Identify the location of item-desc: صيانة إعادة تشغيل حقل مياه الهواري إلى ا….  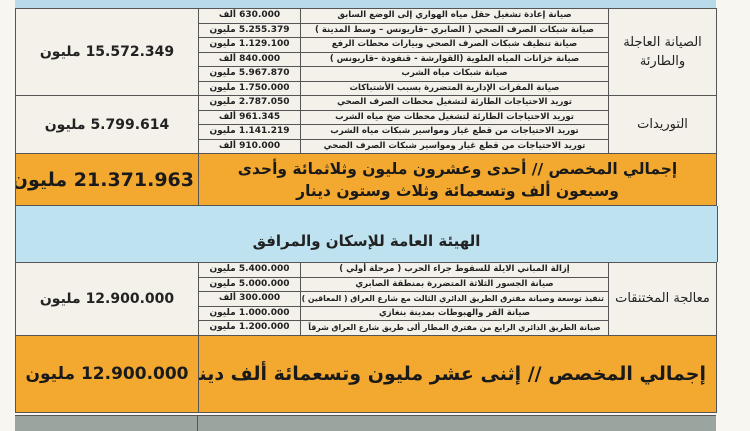
(454, 16).